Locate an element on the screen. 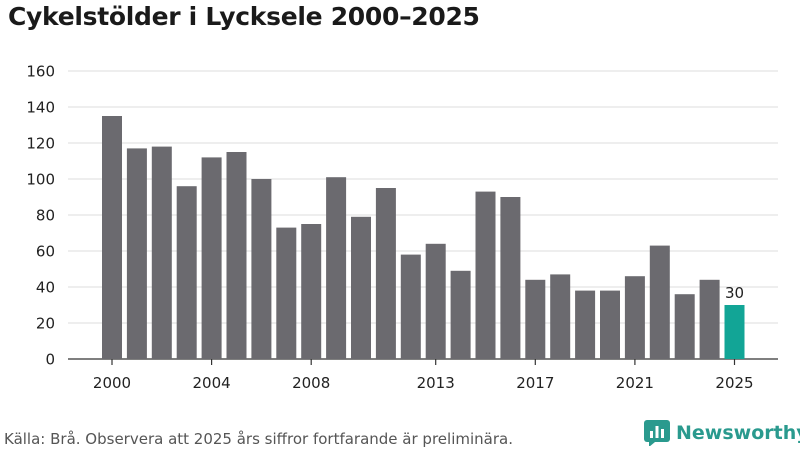  x-tick-label: 2000 is located at coordinates (112, 383).